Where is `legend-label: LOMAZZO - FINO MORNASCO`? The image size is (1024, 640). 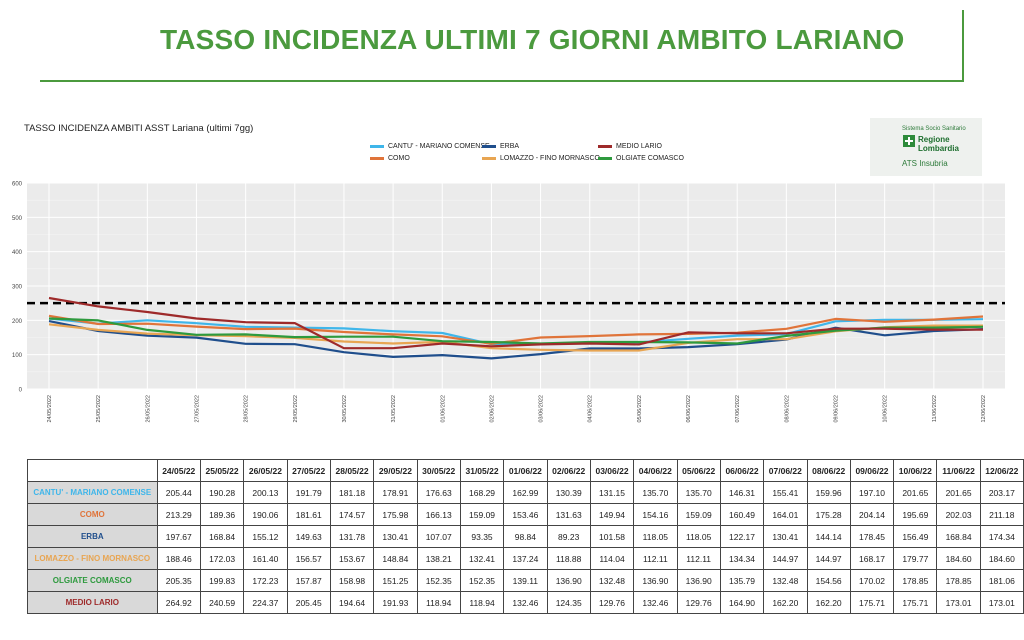 legend-label: LOMAZZO - FINO MORNASCO is located at coordinates (550, 158).